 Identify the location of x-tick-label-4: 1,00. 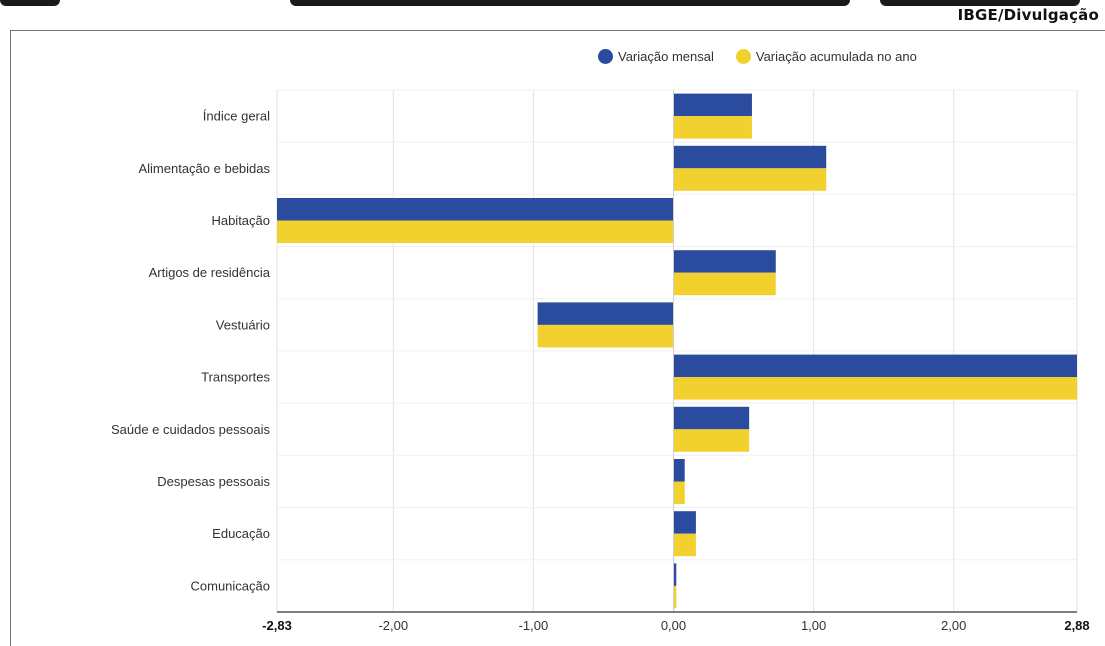
(813, 625).